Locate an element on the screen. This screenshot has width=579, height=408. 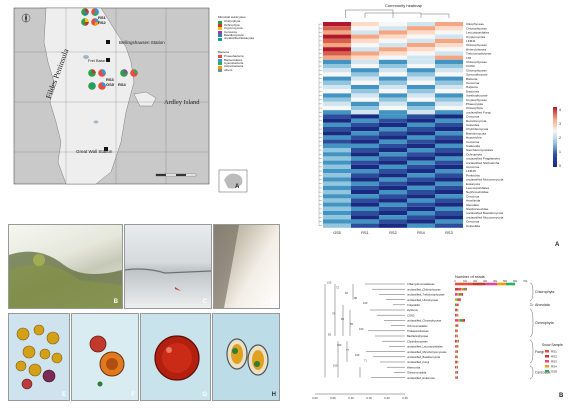
reads-axis-tick: 60k is located at coordinates (515, 281).